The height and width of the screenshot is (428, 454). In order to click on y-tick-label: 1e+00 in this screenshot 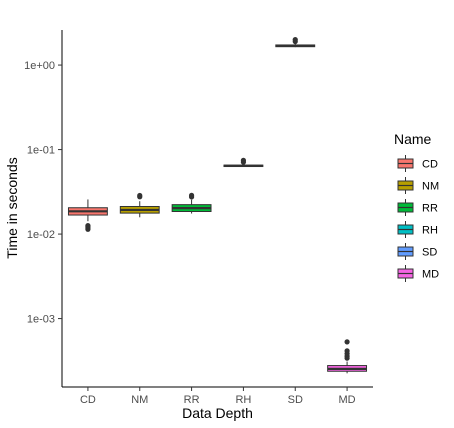, I will do `click(39, 66)`.